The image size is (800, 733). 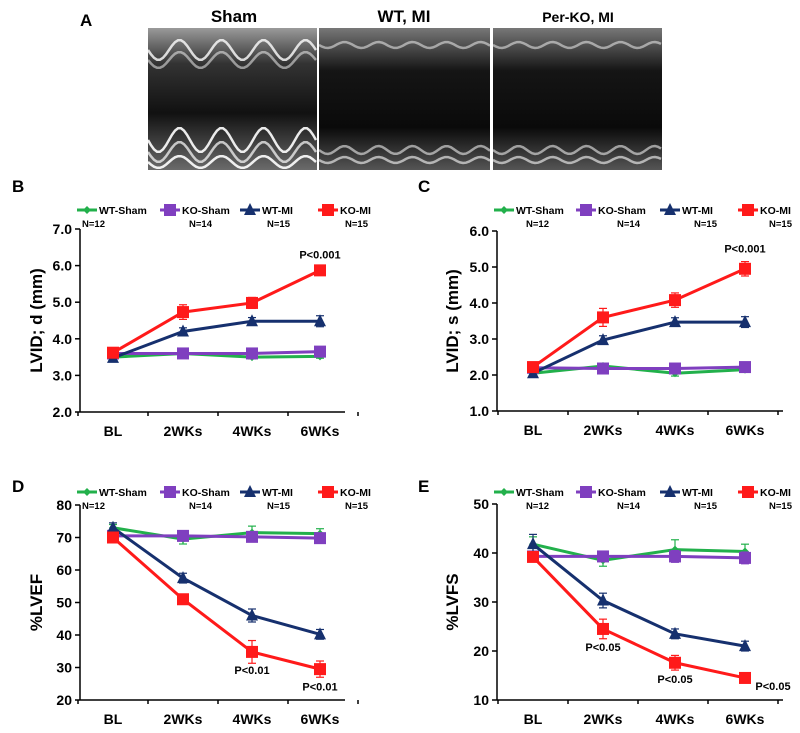 I want to click on p-value-annotation: P<0.01, so click(x=251, y=671).